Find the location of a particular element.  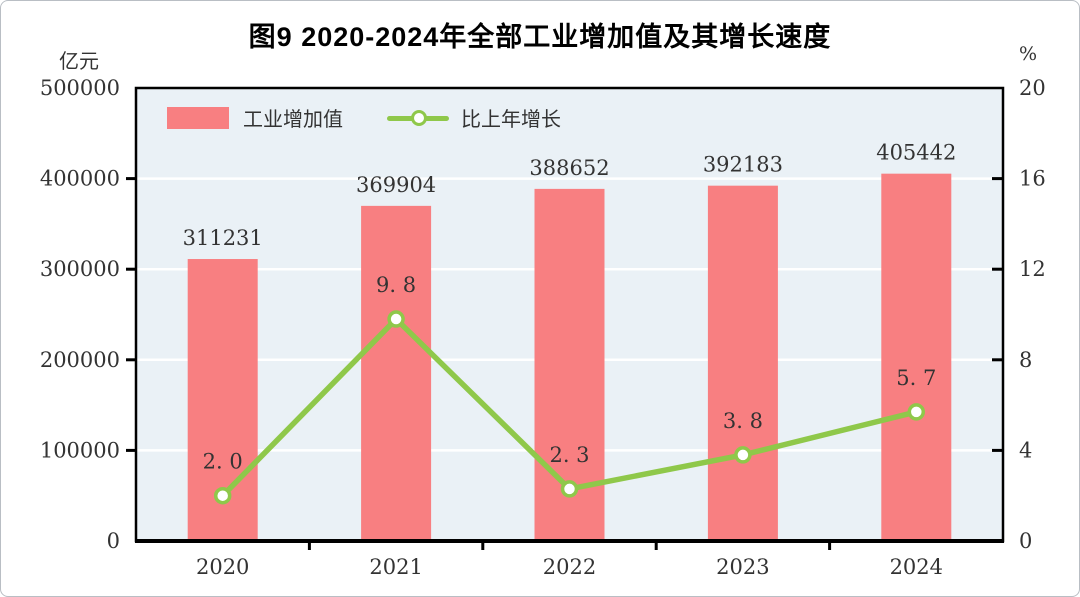

left-axis-tick-label: 100000 is located at coordinates (80, 450).